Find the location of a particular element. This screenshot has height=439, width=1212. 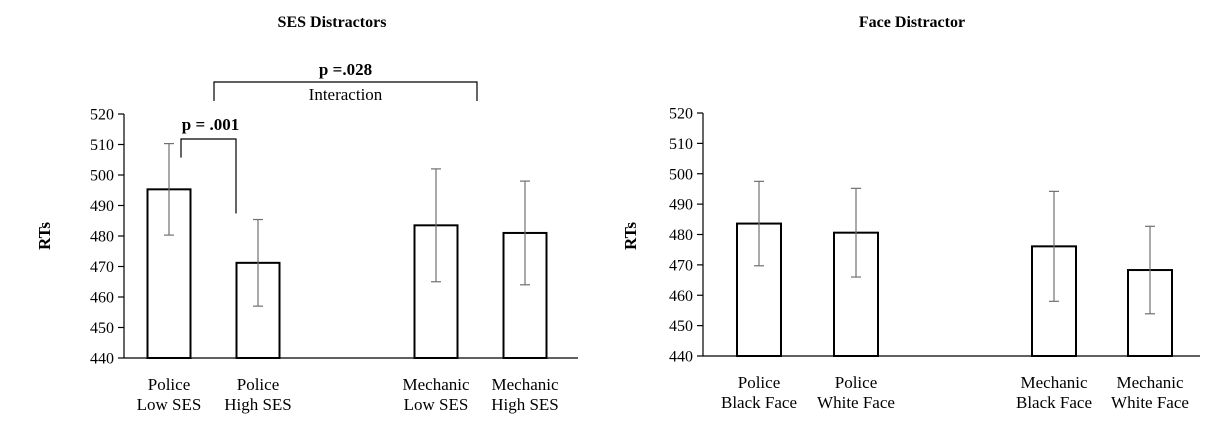

interaction-bracket is located at coordinates (345, 91).